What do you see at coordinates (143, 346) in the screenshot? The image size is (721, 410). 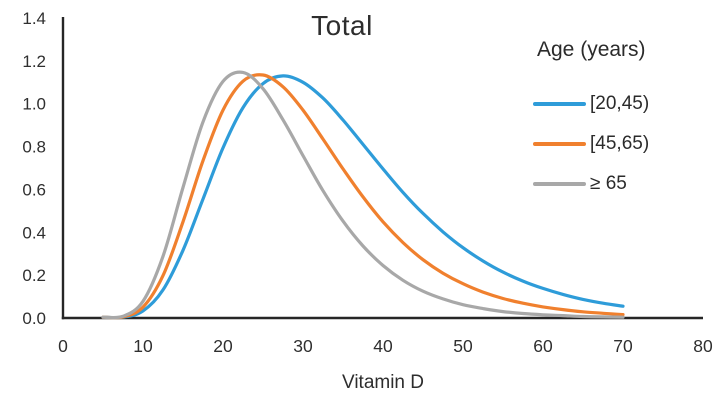 I see `x-axis-tick-label: 10` at bounding box center [143, 346].